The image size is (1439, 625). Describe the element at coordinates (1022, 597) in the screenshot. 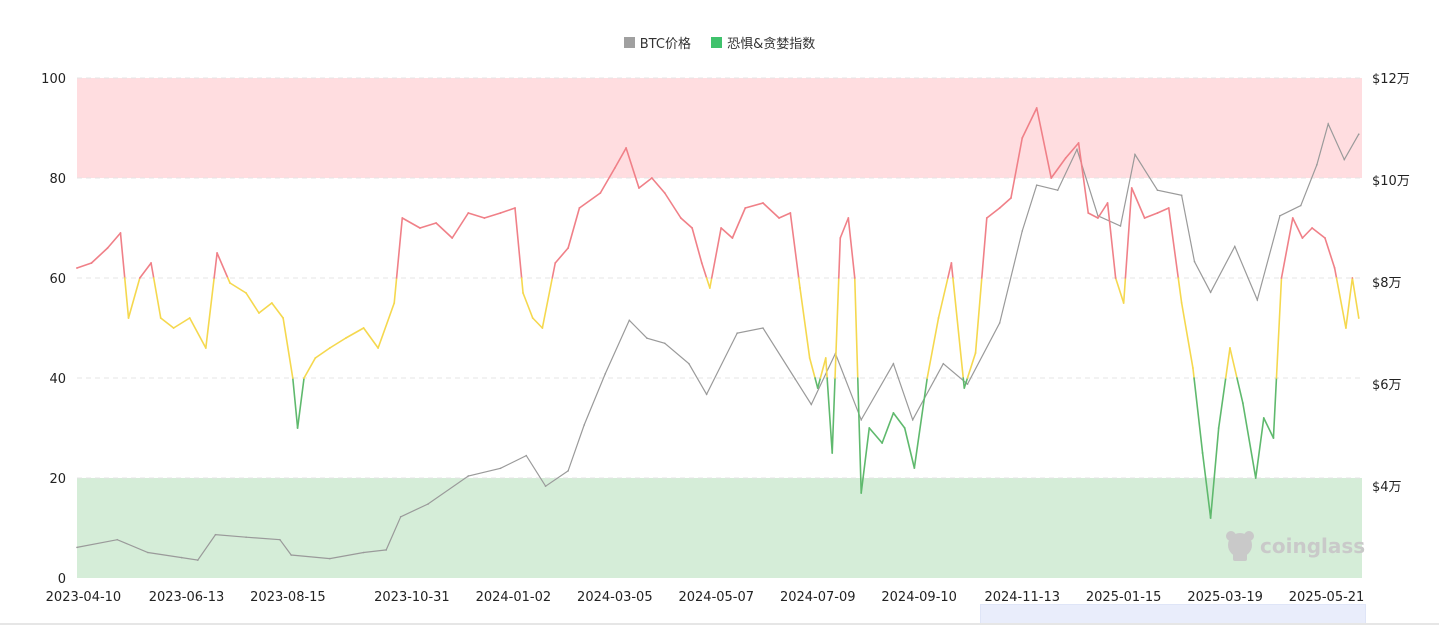

I see `x-tick-label: 2024-11-13` at that location.